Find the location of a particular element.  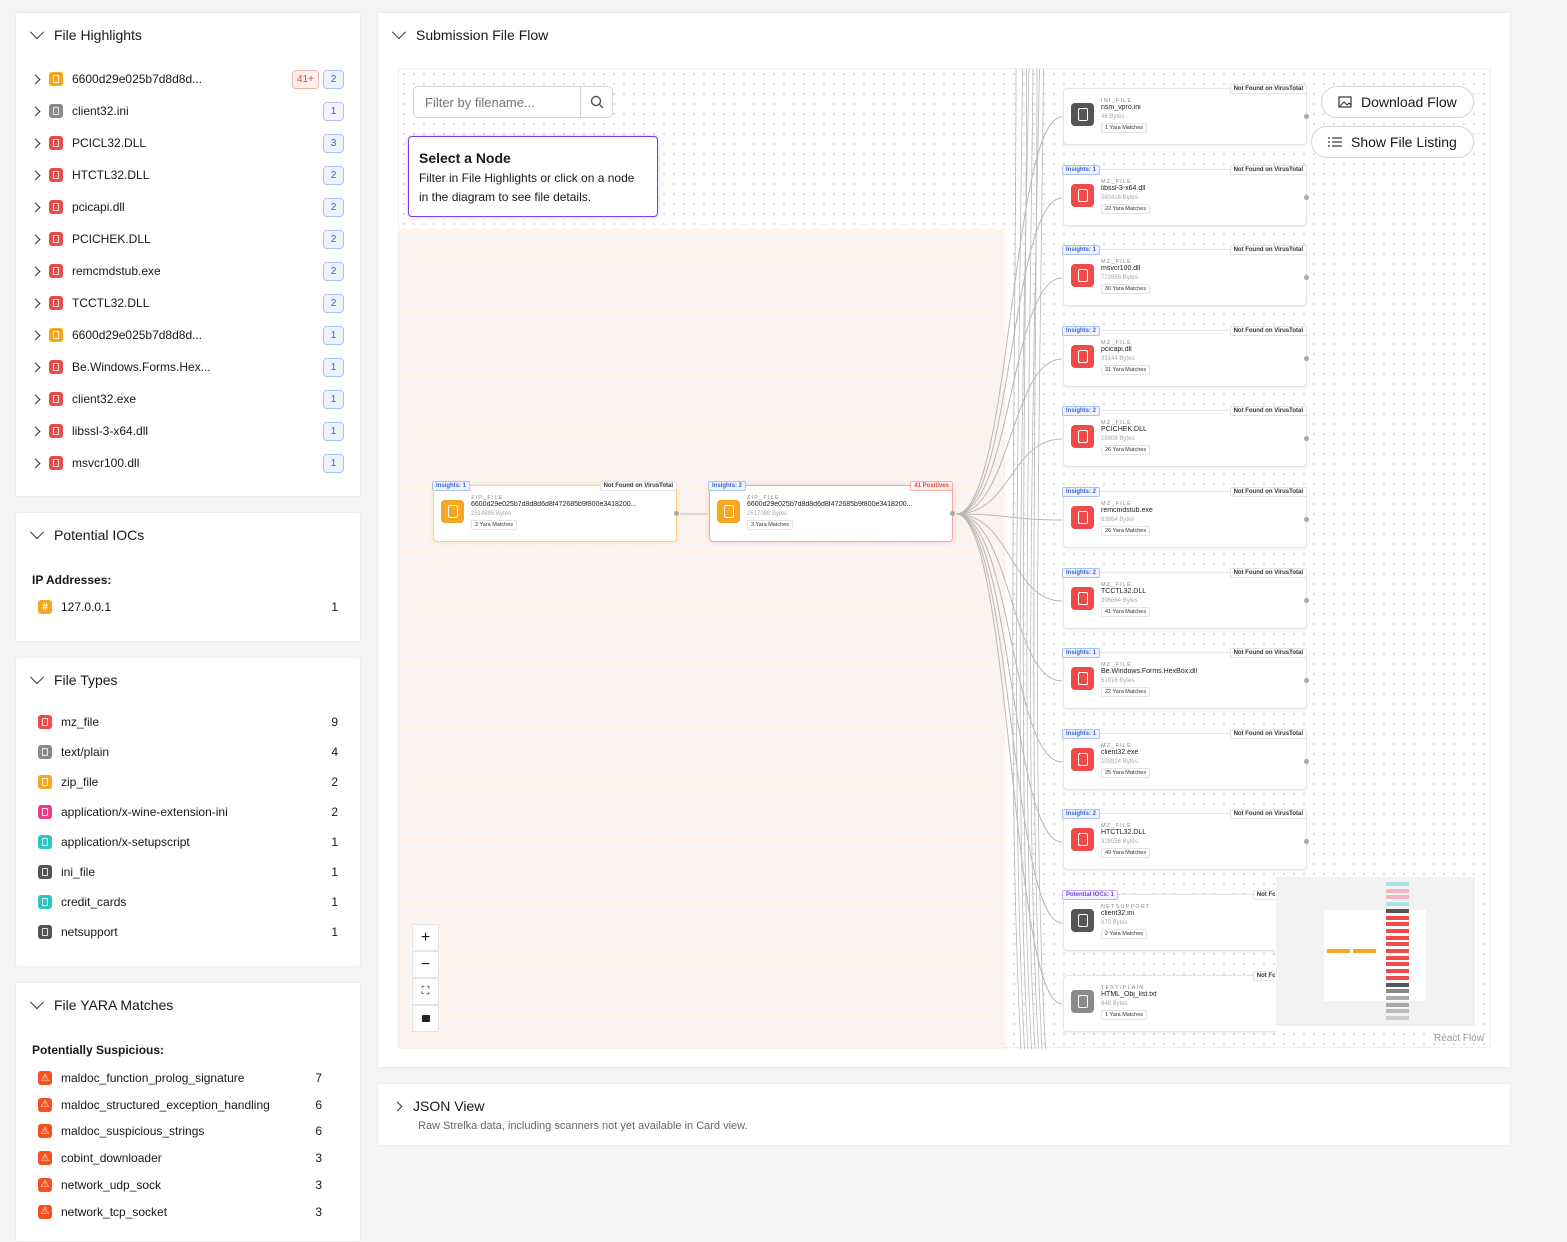

potential-iocs-header: Potential IOCs is located at coordinates (86, 534).